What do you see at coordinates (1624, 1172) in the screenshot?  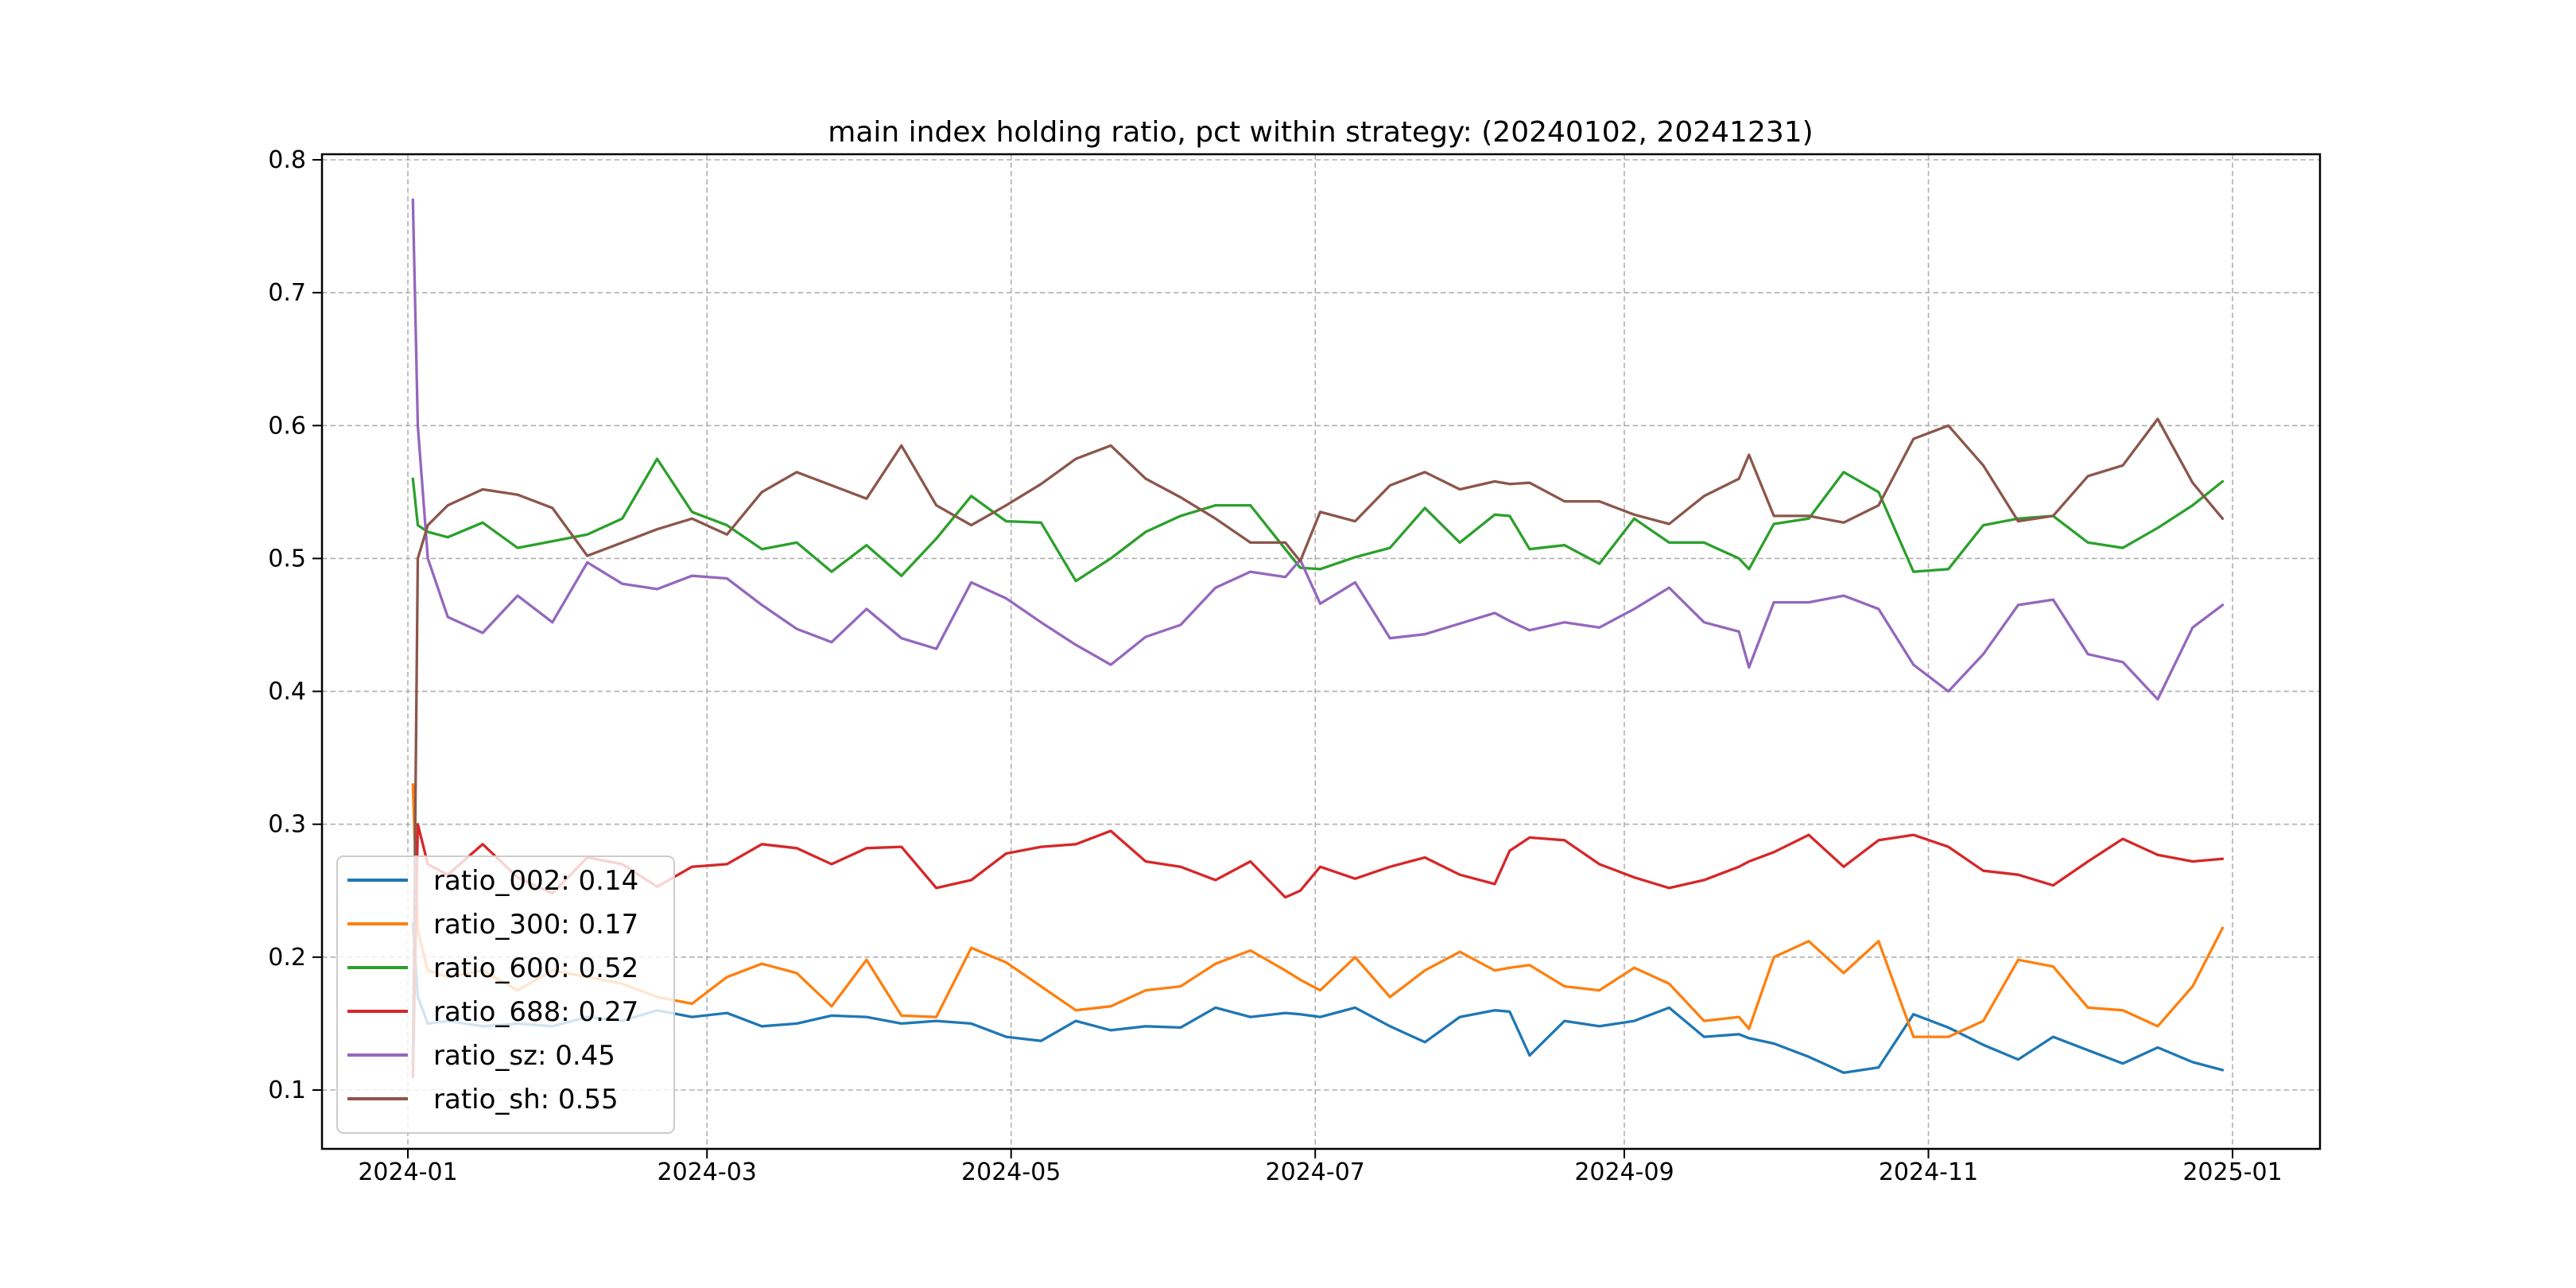 I see `x-tick-label: 2024-09` at bounding box center [1624, 1172].